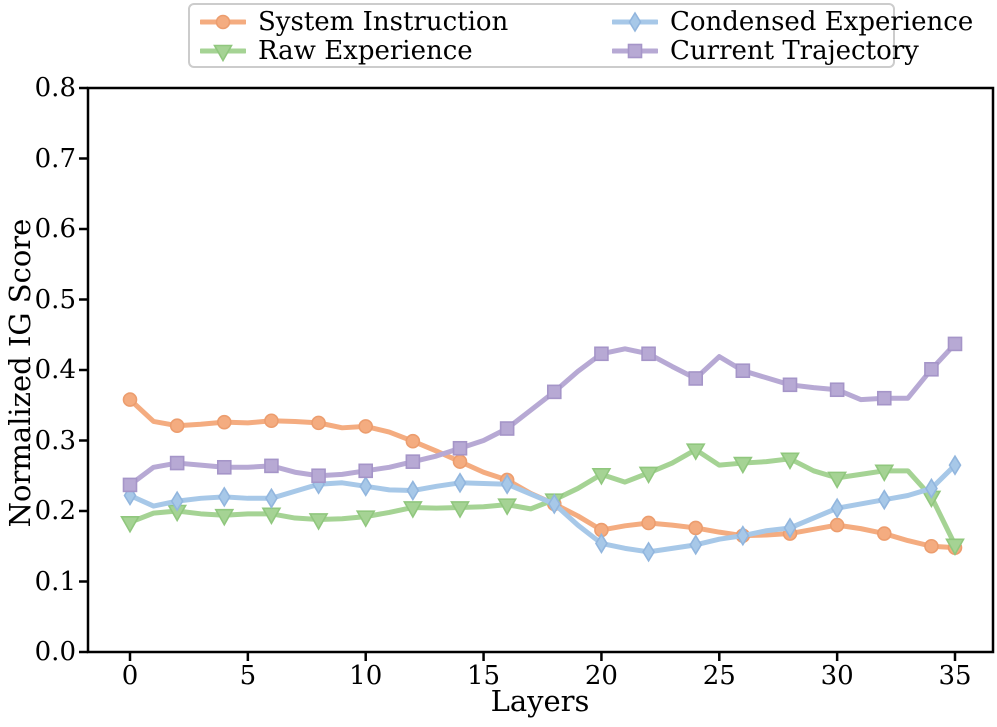 The width and height of the screenshot is (997, 727). What do you see at coordinates (601, 676) in the screenshot?
I see `x-tick-label-20: 20` at bounding box center [601, 676].